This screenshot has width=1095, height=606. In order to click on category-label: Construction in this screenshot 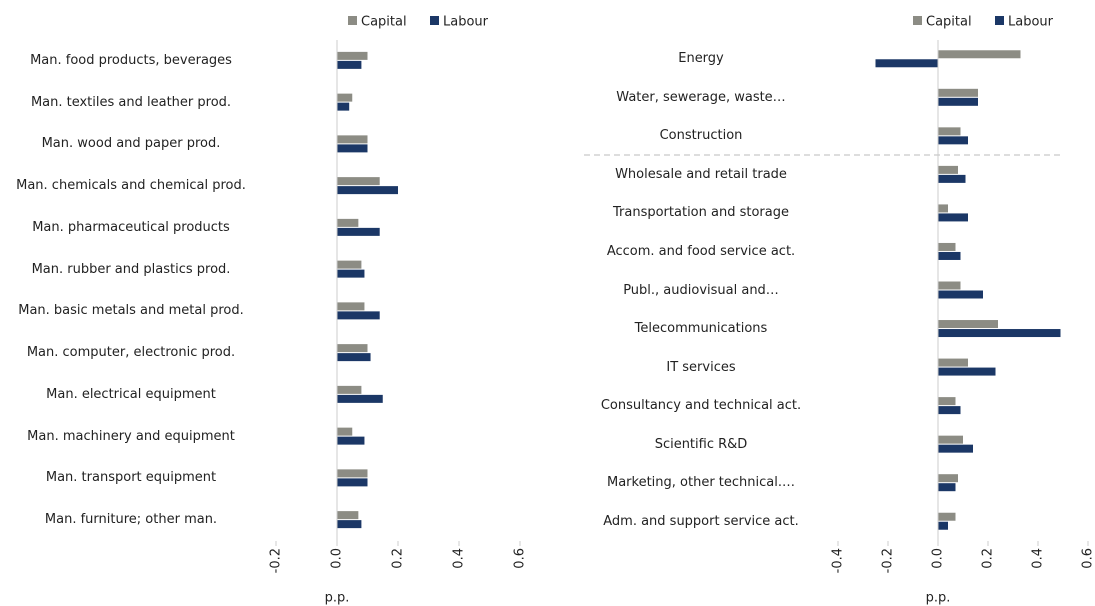, I will do `click(701, 136)`.